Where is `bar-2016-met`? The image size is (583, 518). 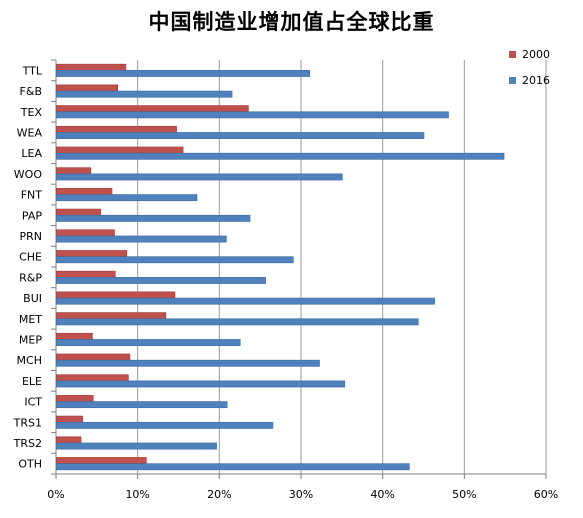 bar-2016-met is located at coordinates (237, 322).